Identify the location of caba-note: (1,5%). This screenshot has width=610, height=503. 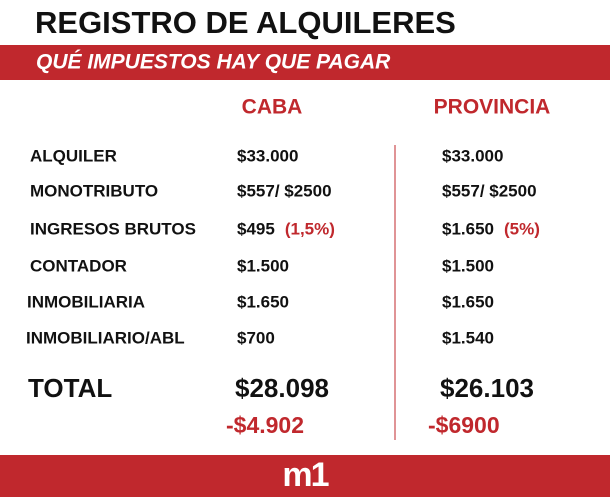
(310, 228).